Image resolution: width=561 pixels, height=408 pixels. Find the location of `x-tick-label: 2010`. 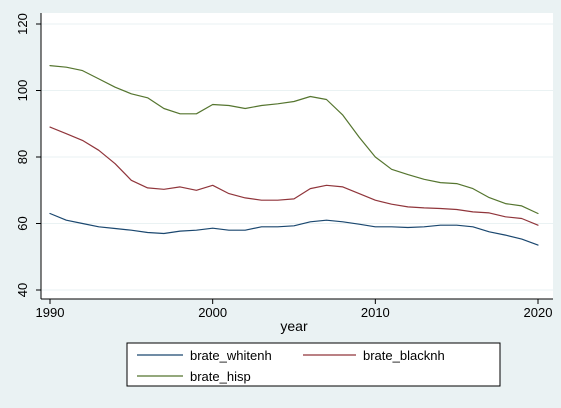

x-tick-label: 2010 is located at coordinates (375, 312).